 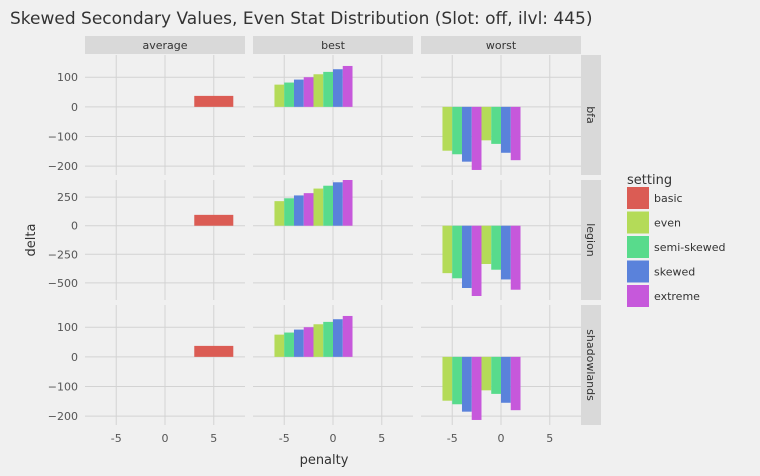 I want to click on facet-strip-worst, so click(x=501, y=45).